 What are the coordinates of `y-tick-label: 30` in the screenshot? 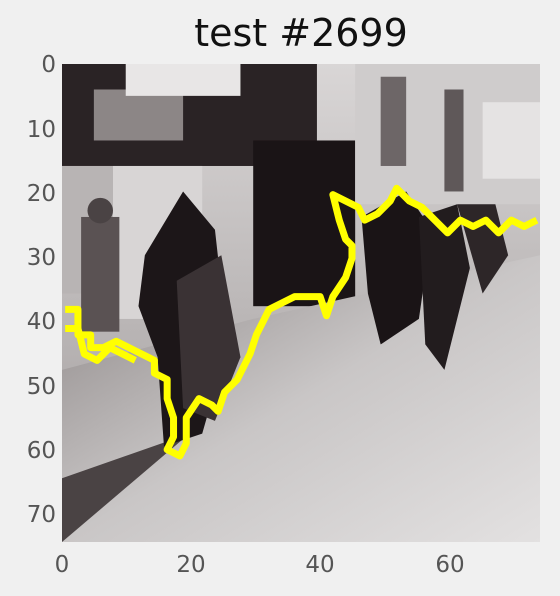 It's located at (41, 258).